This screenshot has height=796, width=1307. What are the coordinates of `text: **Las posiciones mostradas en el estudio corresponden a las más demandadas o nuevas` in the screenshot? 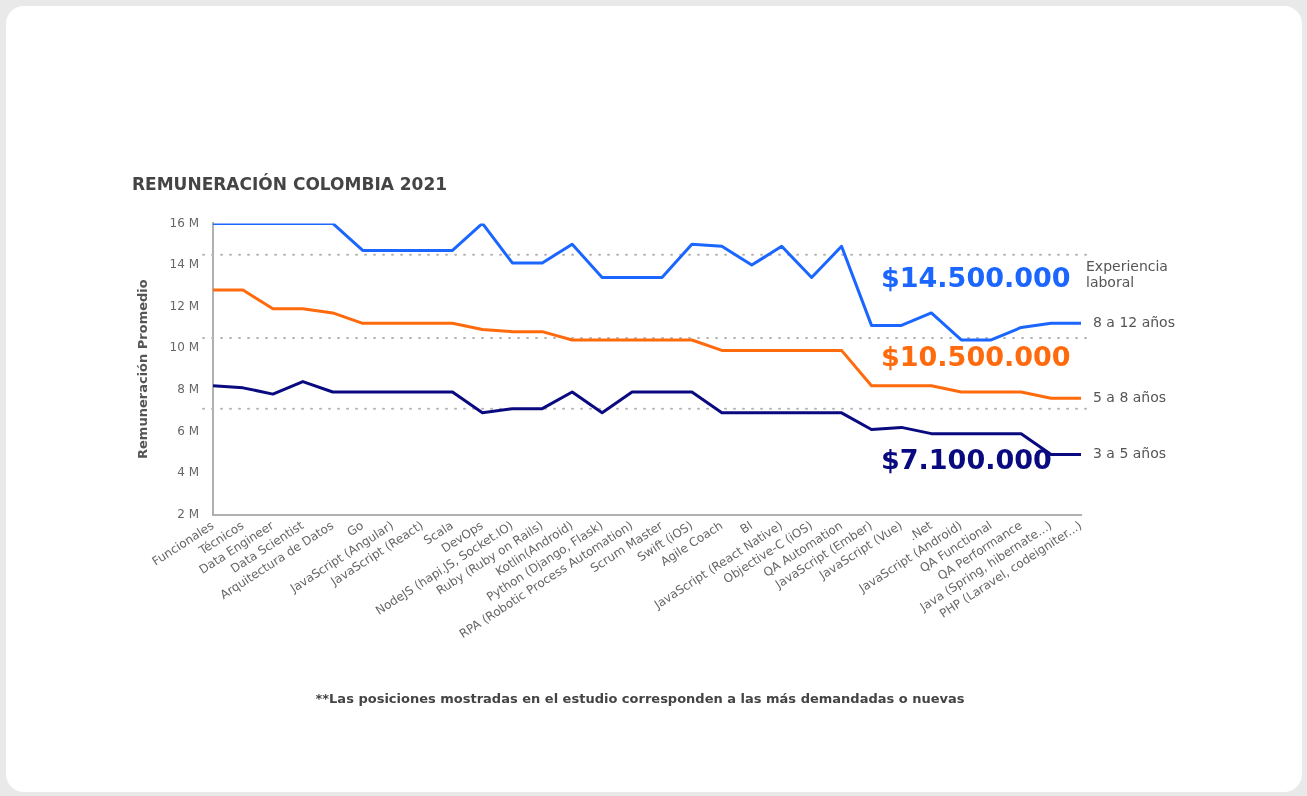 It's located at (640, 699).